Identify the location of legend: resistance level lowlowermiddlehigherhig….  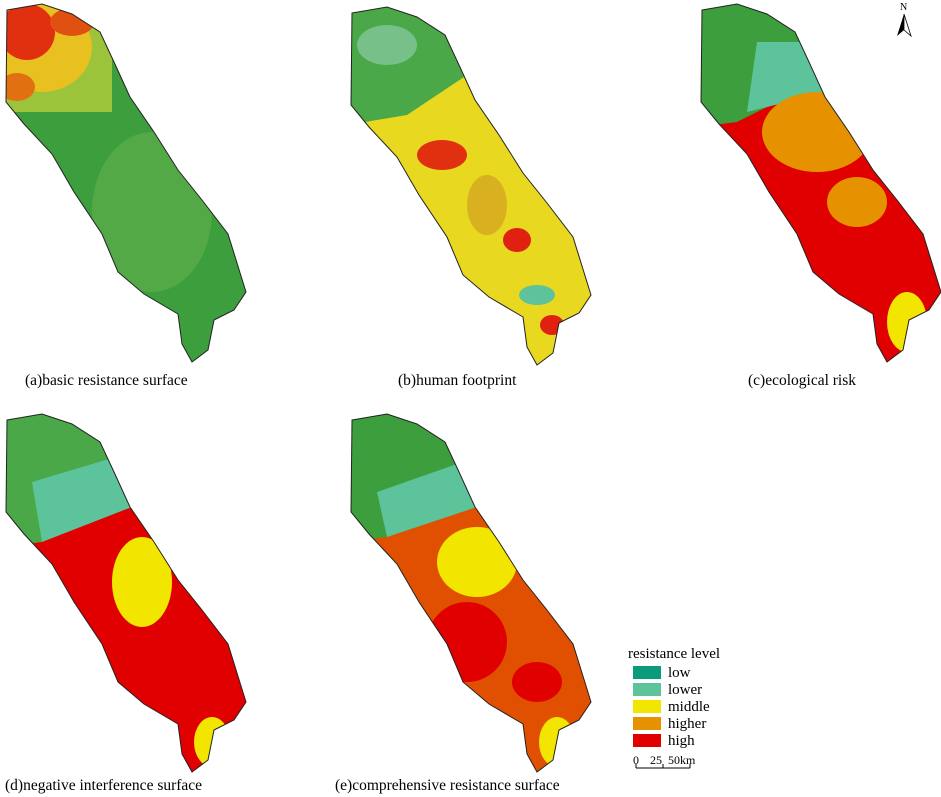
(674, 697).